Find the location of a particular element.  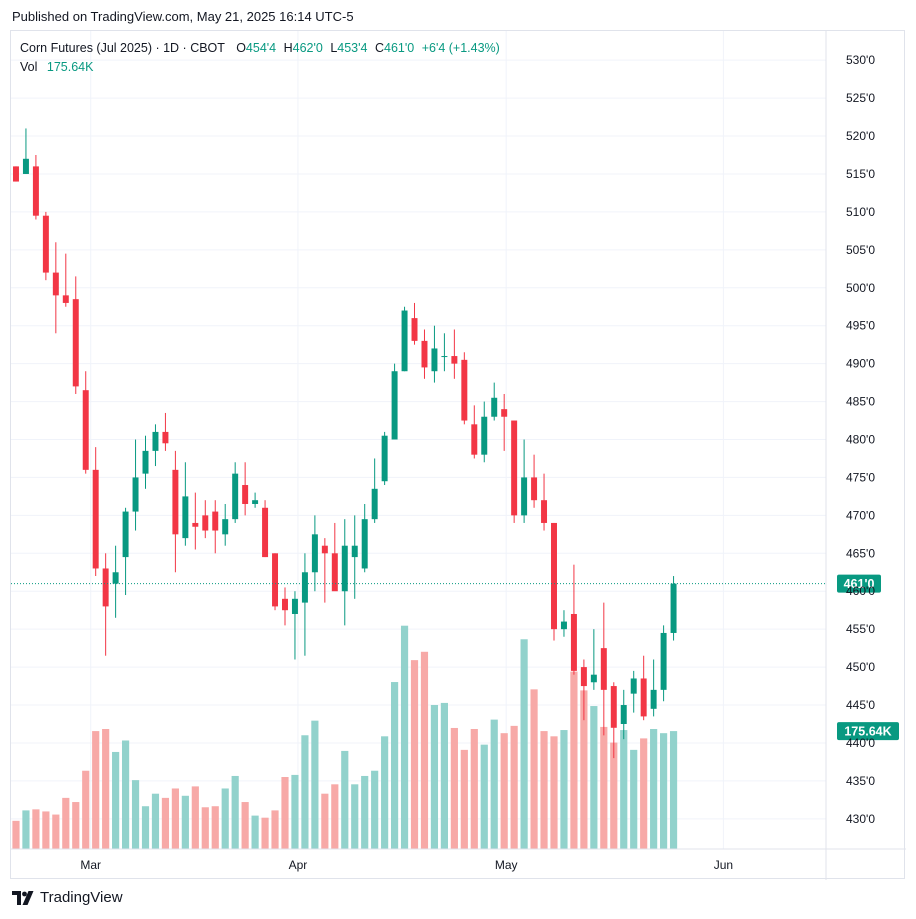

price-tick-label: 435'0 is located at coordinates (860, 781).